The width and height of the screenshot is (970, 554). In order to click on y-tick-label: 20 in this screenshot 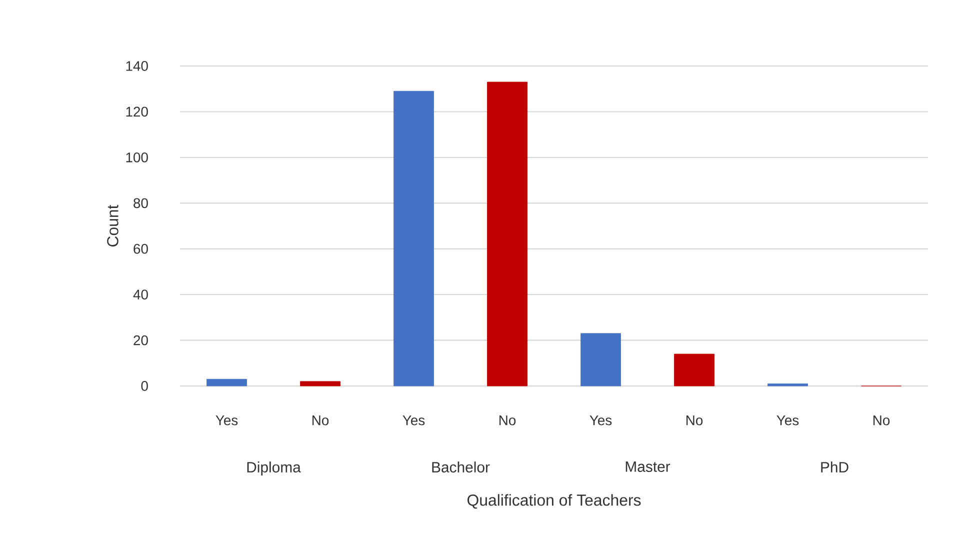, I will do `click(141, 340)`.